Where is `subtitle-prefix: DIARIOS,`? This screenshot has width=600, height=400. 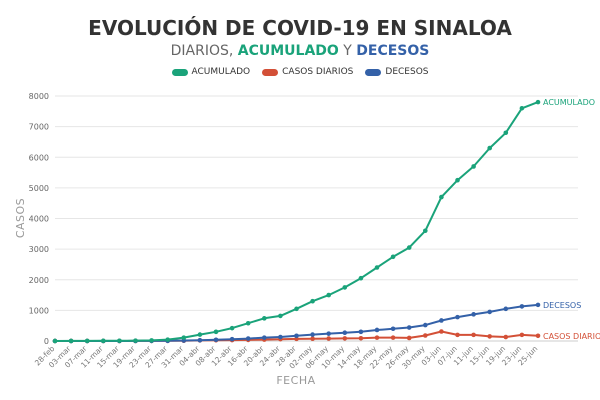 subtitle-prefix: DIARIOS, is located at coordinates (204, 51).